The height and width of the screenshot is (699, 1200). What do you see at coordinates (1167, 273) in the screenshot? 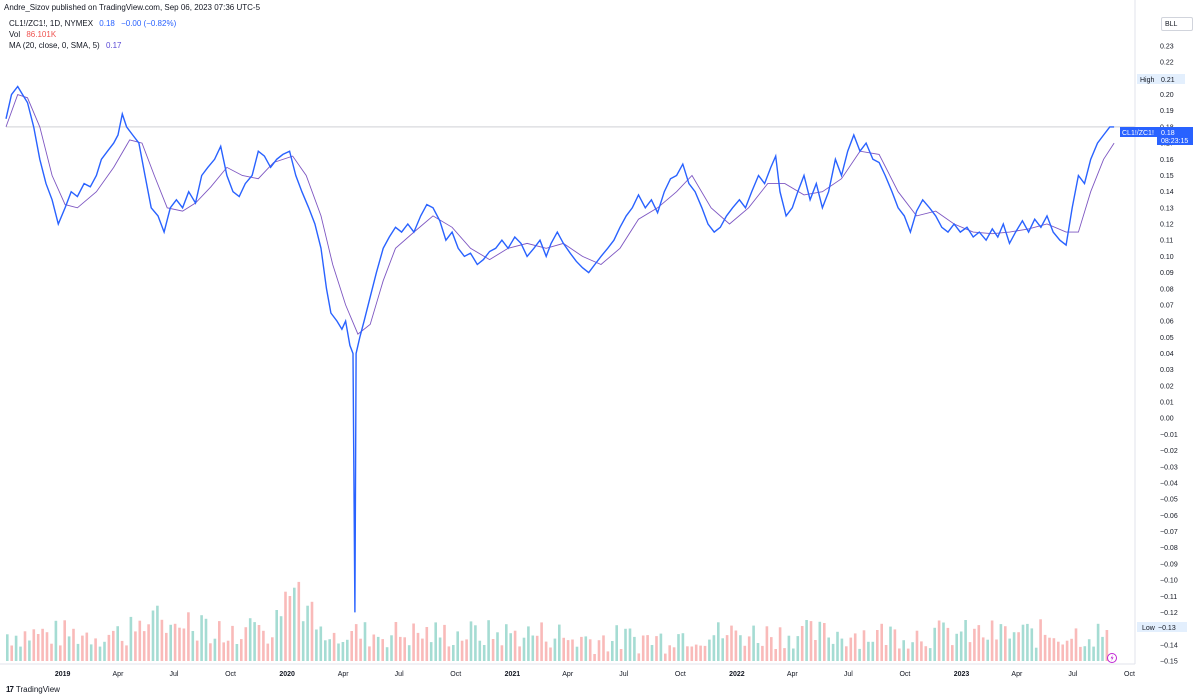
I see `y-tick-label: 0.09` at bounding box center [1167, 273].